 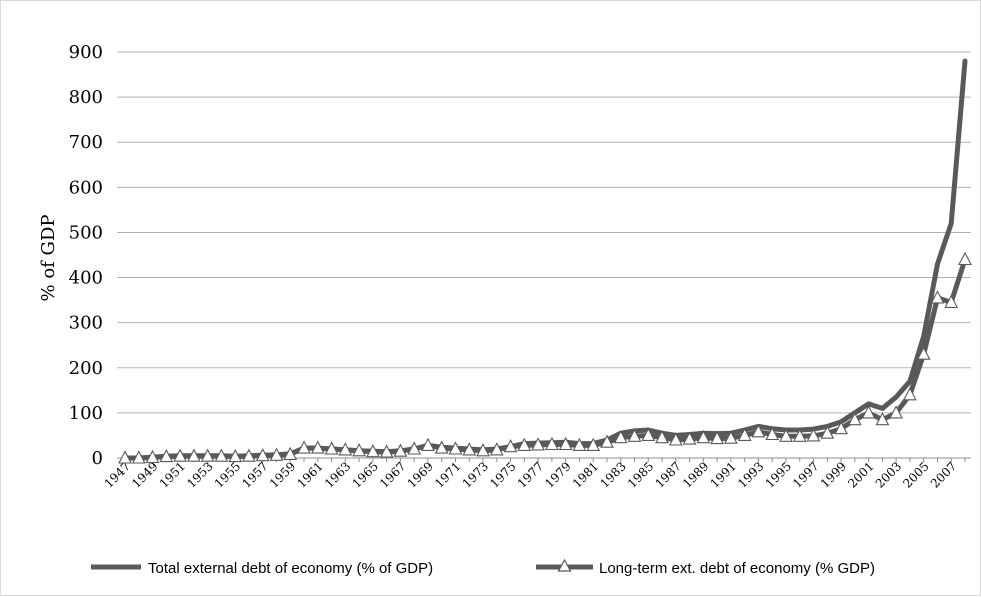 What do you see at coordinates (502, 474) in the screenshot?
I see `x-tick-label-1975: 1975` at bounding box center [502, 474].